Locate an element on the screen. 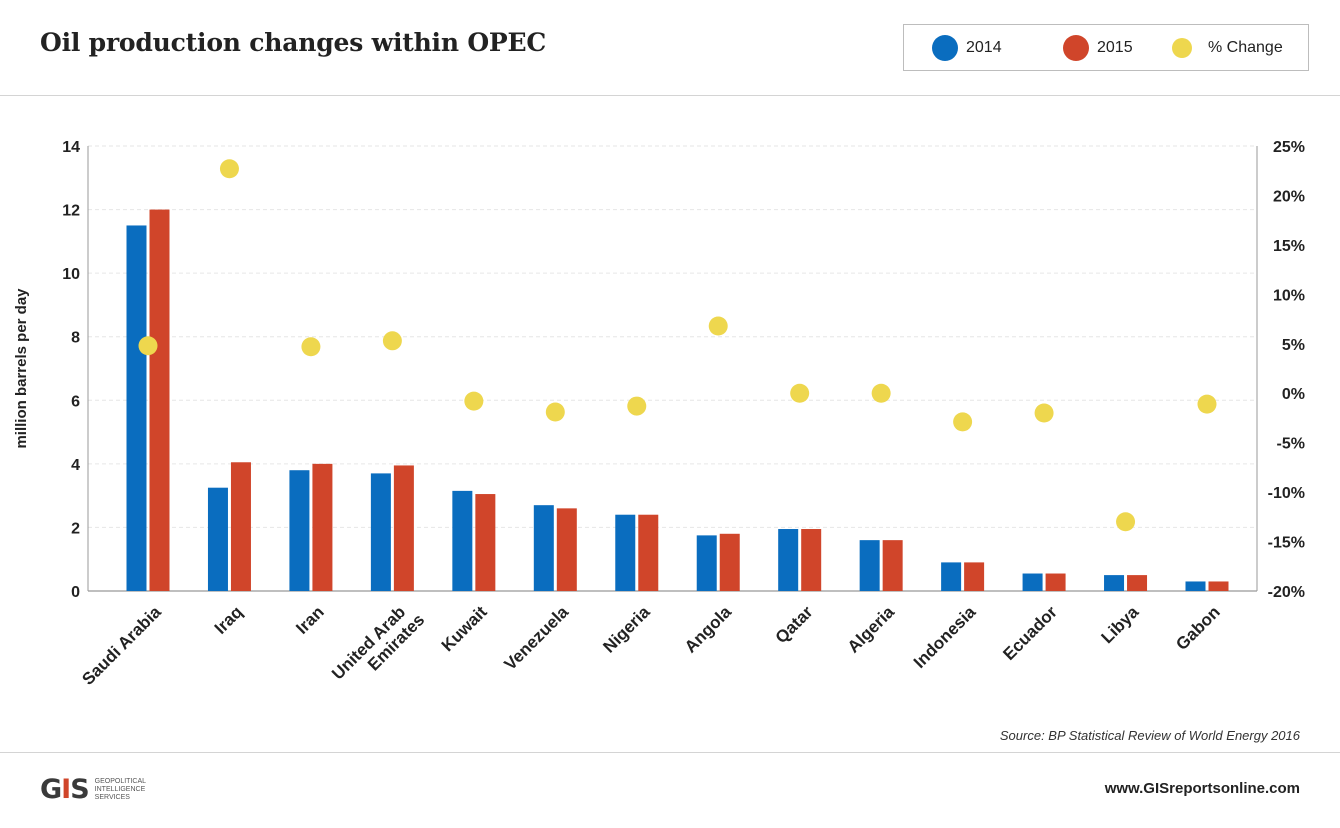 This screenshot has width=1340, height=828. y-tick-label: 8 is located at coordinates (75, 338).